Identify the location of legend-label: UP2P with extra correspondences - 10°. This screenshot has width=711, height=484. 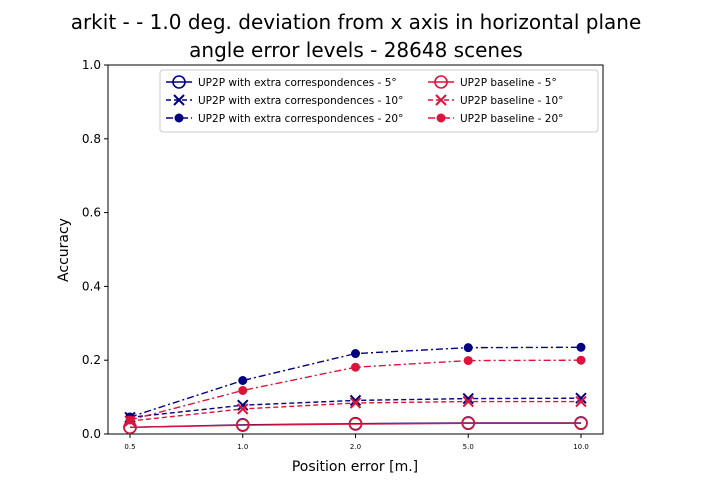
(300, 101).